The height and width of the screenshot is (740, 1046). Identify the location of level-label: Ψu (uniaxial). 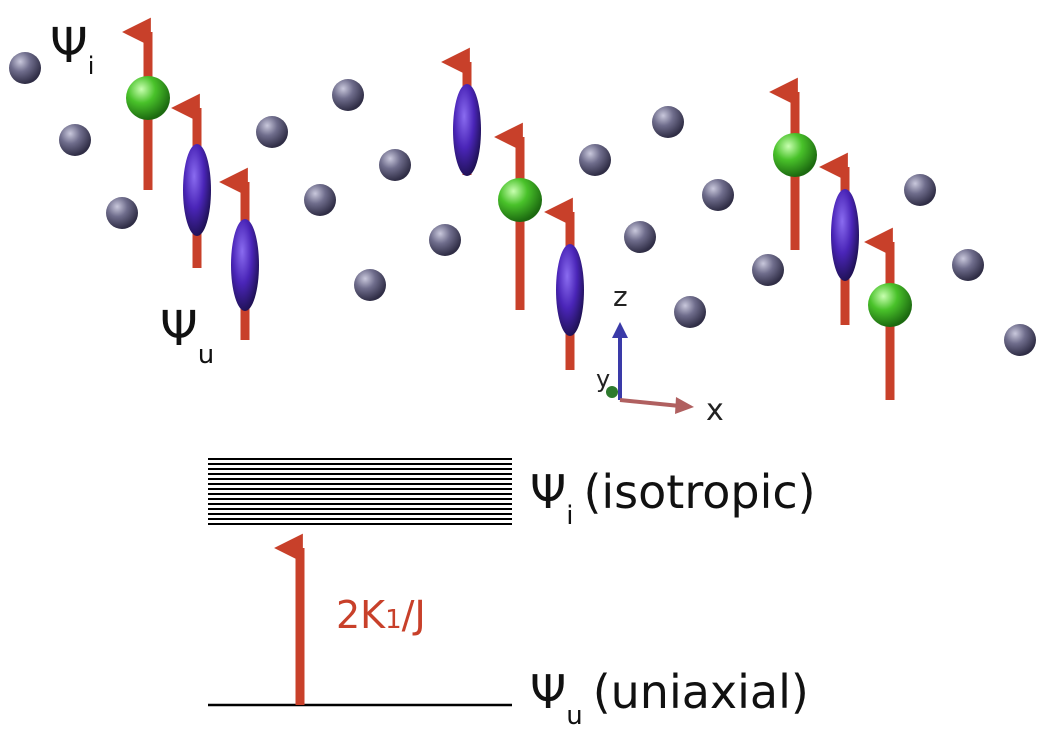
(669, 698).